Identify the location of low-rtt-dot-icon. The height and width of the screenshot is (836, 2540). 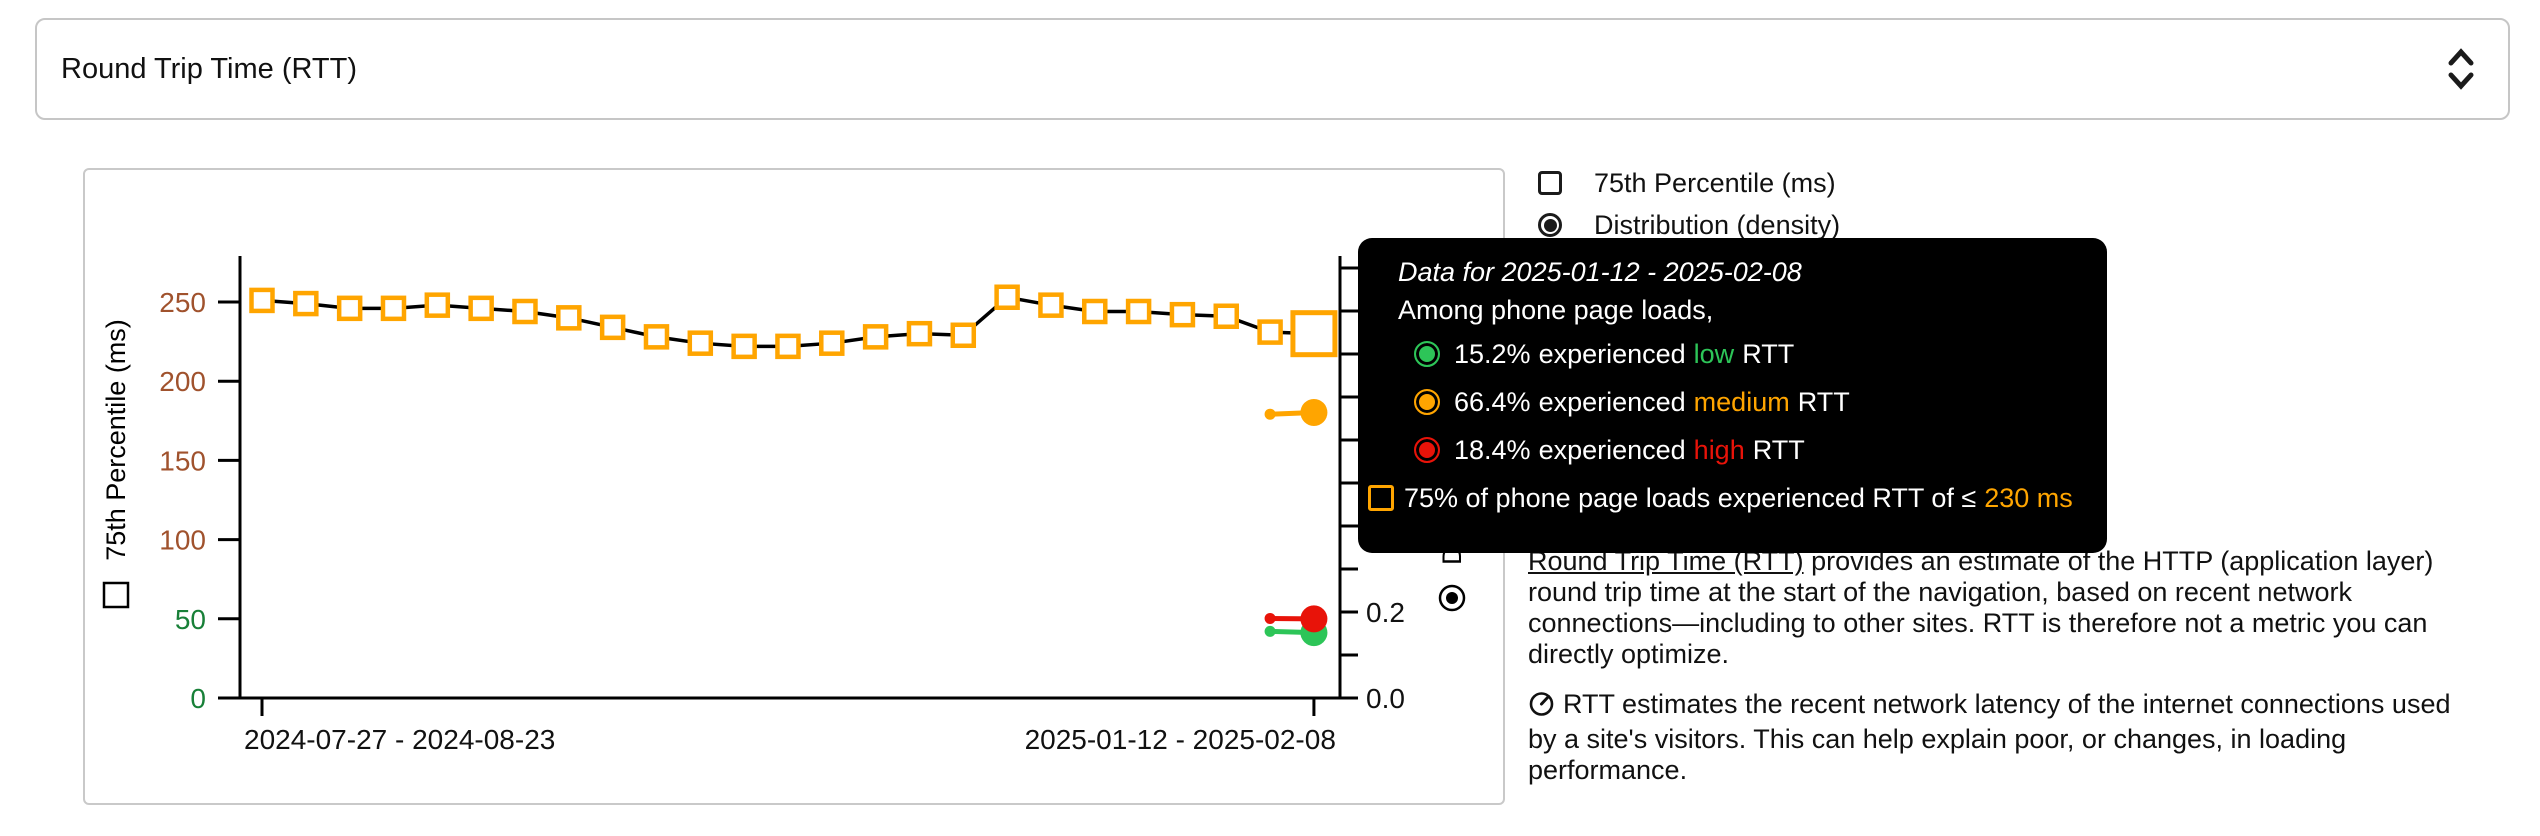
(1427, 354).